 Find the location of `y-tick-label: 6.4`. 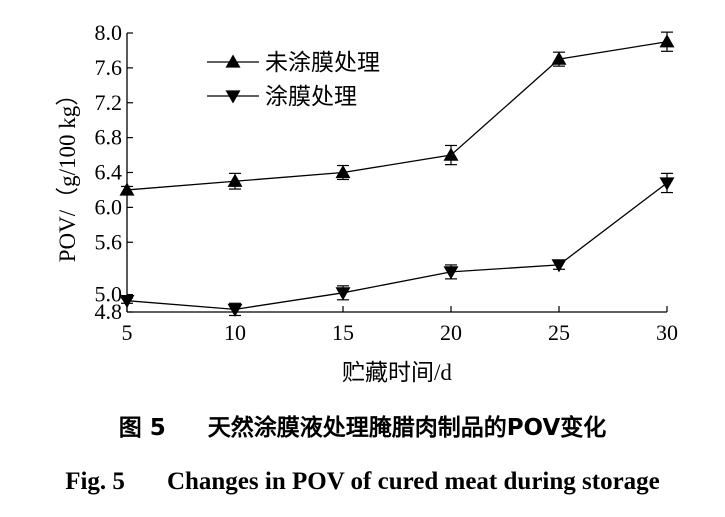

y-tick-label: 6.4 is located at coordinates (109, 172).